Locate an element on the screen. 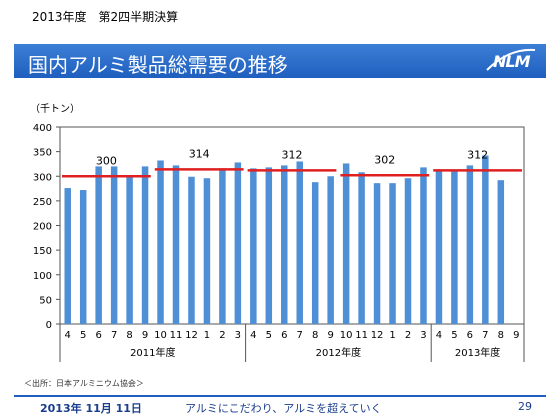 Image resolution: width=560 pixels, height=420 pixels. fiscal-year-label: 2013年度 is located at coordinates (477, 352).